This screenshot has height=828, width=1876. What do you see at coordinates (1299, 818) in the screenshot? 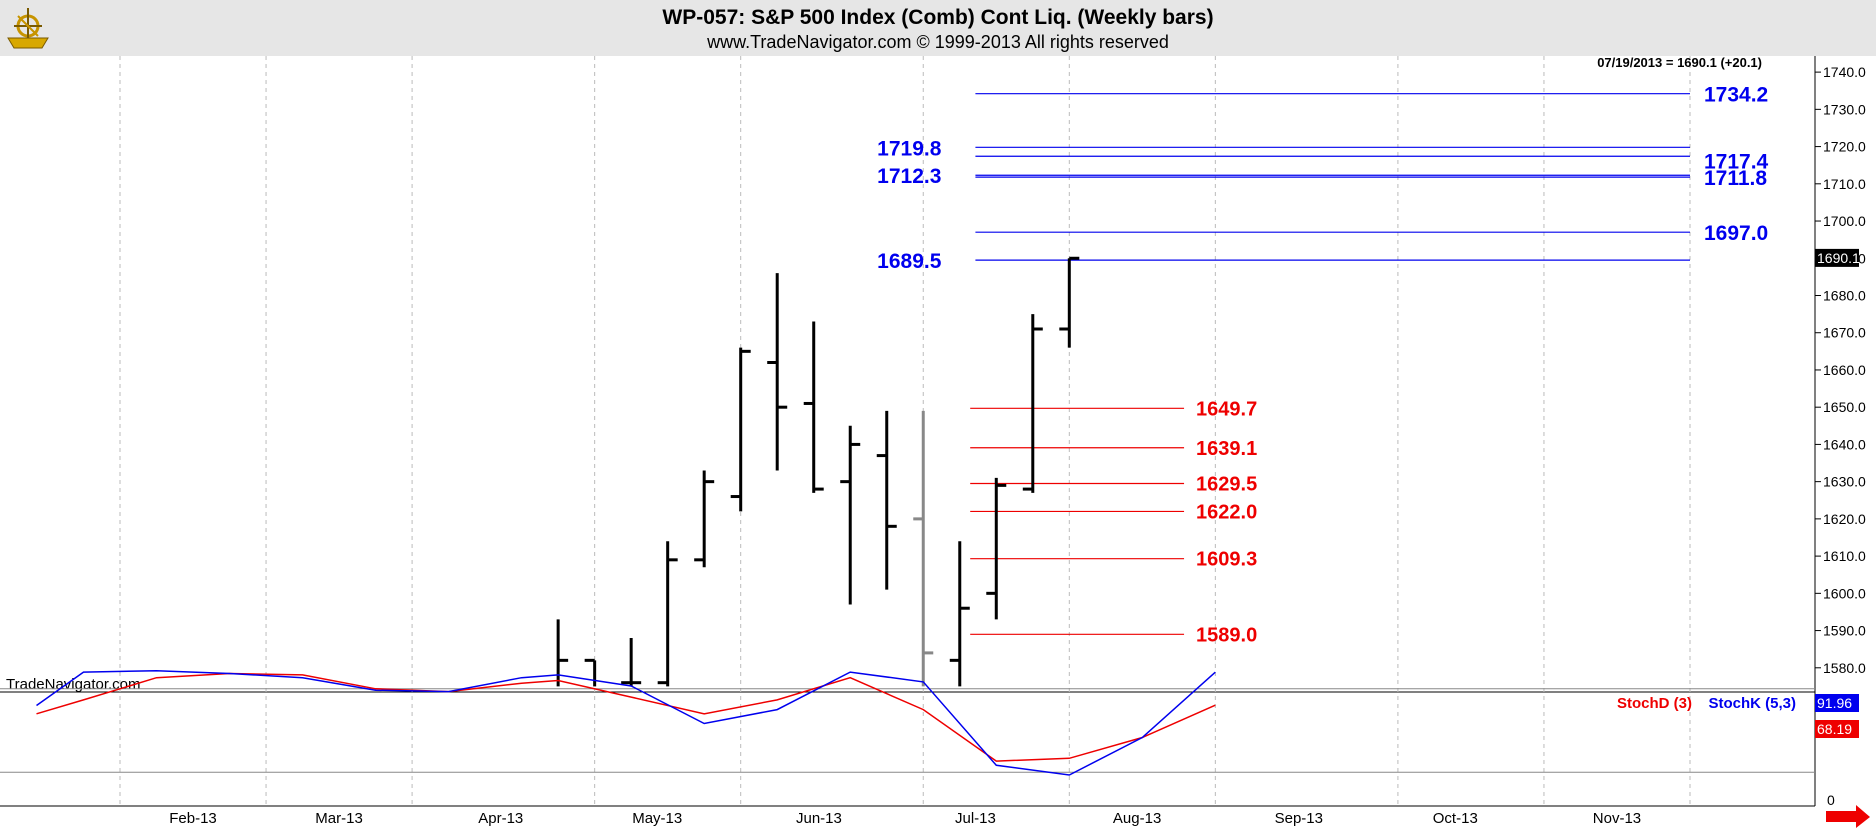
I see `x-axis-label: Sep-13` at bounding box center [1299, 818].